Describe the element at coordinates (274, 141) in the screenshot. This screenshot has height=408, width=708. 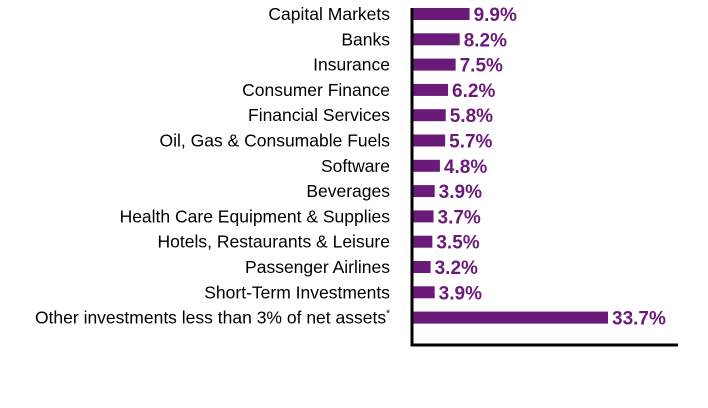
I see `category-label: Oil, Gas & Consumable Fuels` at that location.